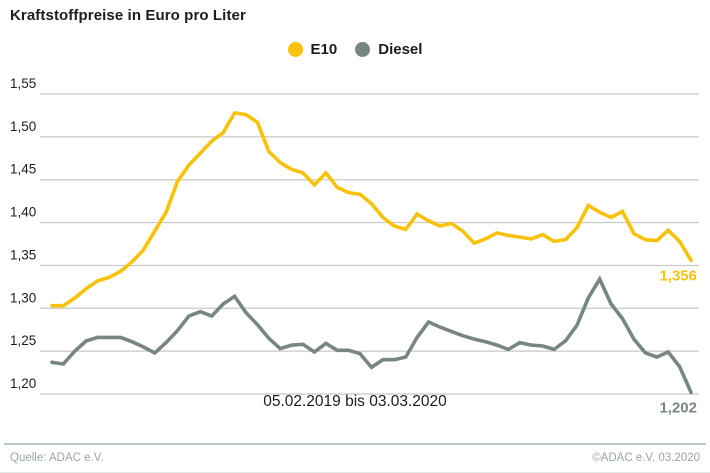 The height and width of the screenshot is (473, 710). Describe the element at coordinates (363, 49) in the screenshot. I see `diesel-color-dot-icon` at that location.